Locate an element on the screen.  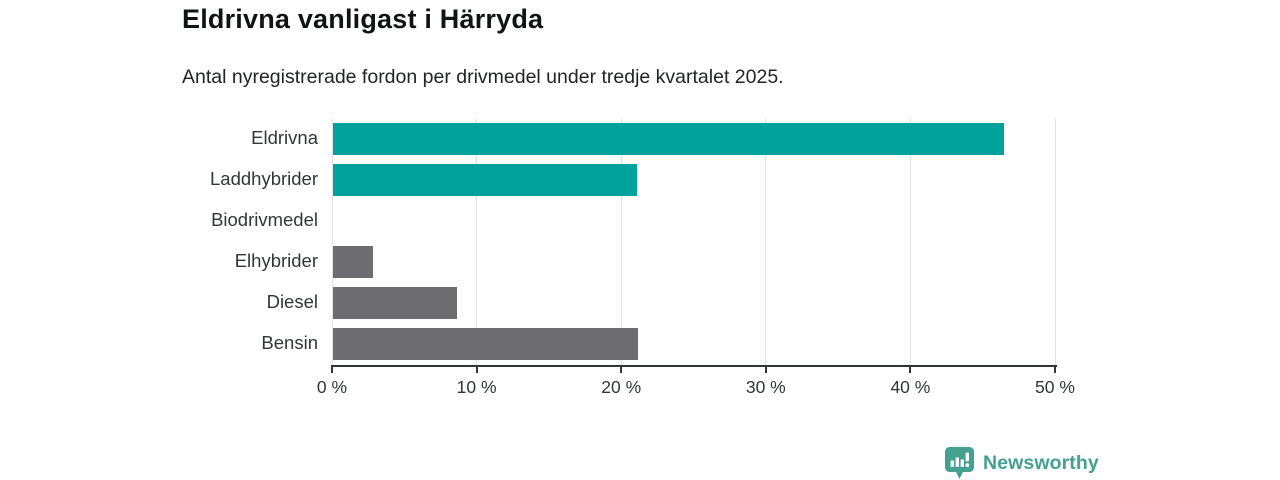
bar-eldrivna is located at coordinates (668, 138).